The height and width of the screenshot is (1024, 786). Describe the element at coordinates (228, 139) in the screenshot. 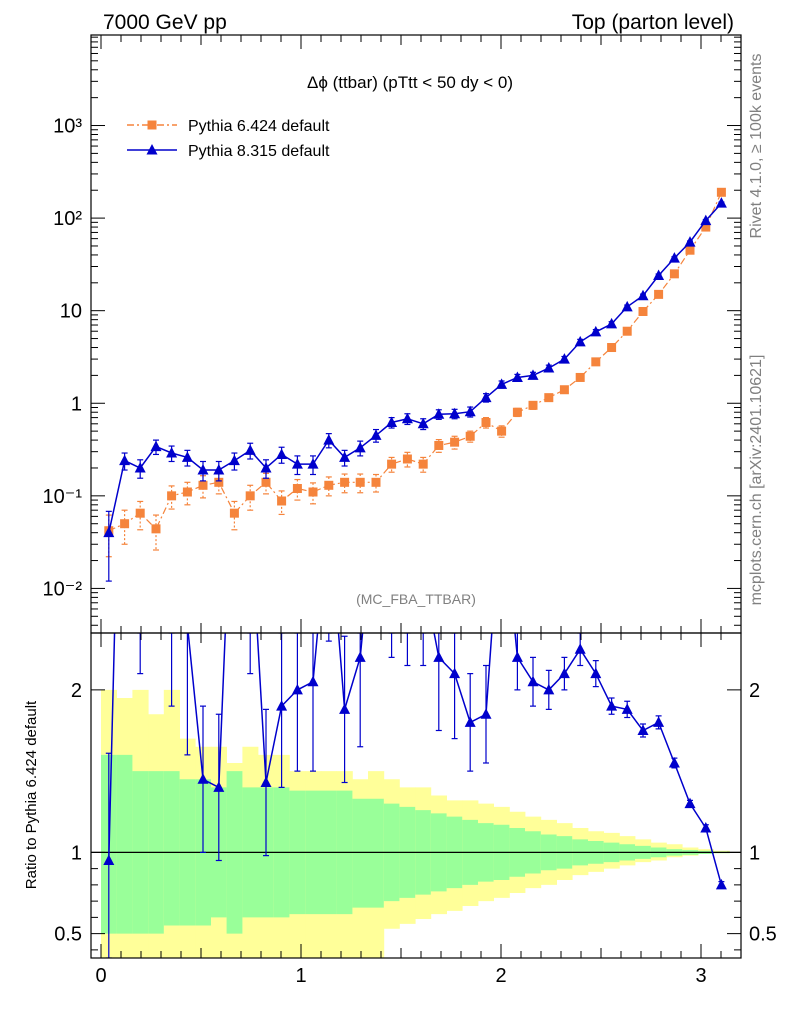

I see `legend: Pythia 6.424 default Pythia 8.315 default` at that location.